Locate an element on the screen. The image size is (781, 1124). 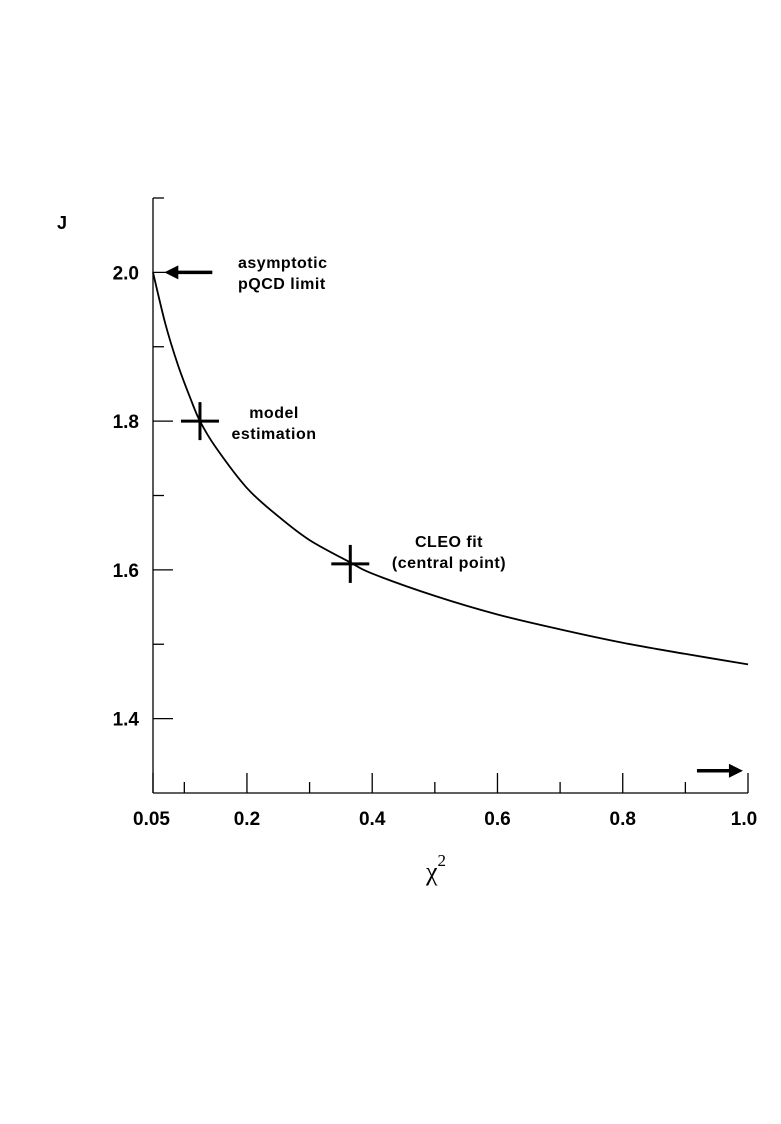
x-tick-label: 1.0 is located at coordinates (744, 819).